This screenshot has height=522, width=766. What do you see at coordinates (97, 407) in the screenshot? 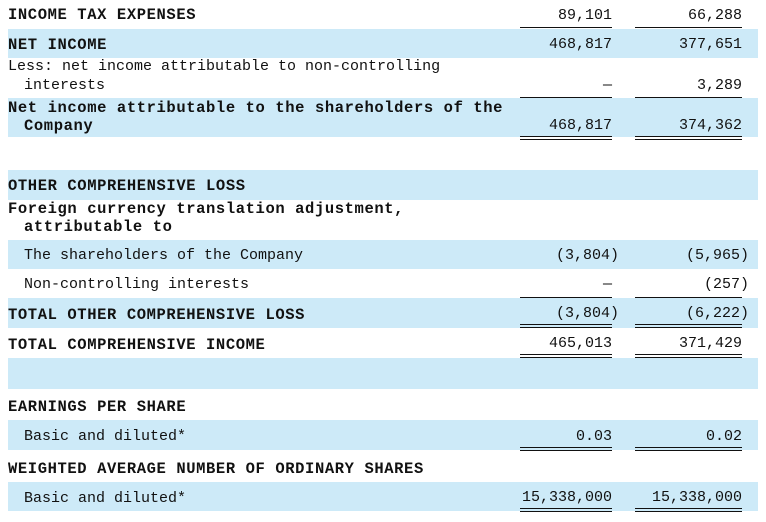
I see `section-heading: EARNINGS PER SHARE` at bounding box center [97, 407].